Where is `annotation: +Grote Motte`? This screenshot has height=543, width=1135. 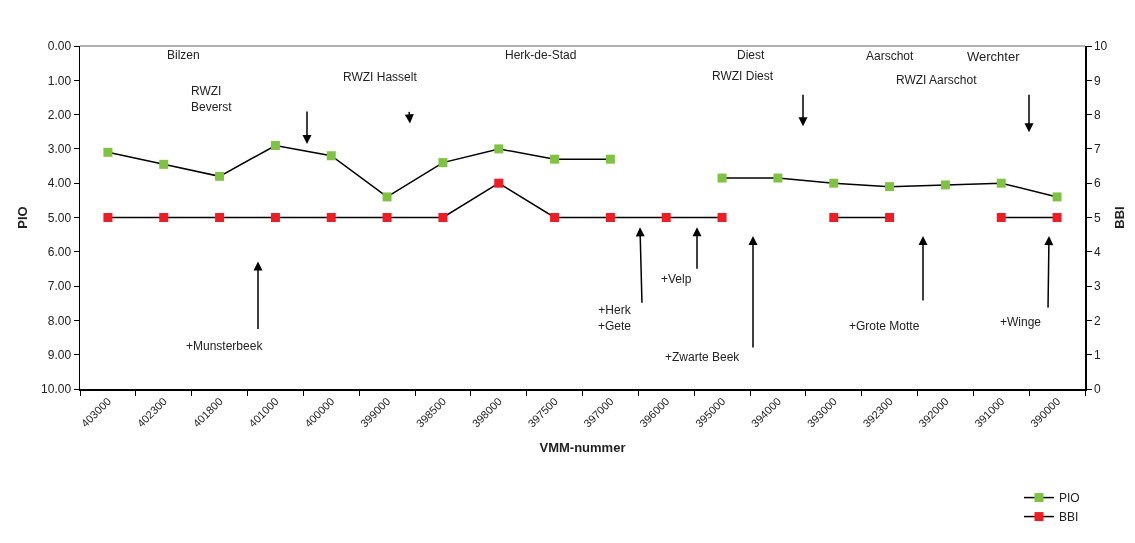 annotation: +Grote Motte is located at coordinates (884, 326).